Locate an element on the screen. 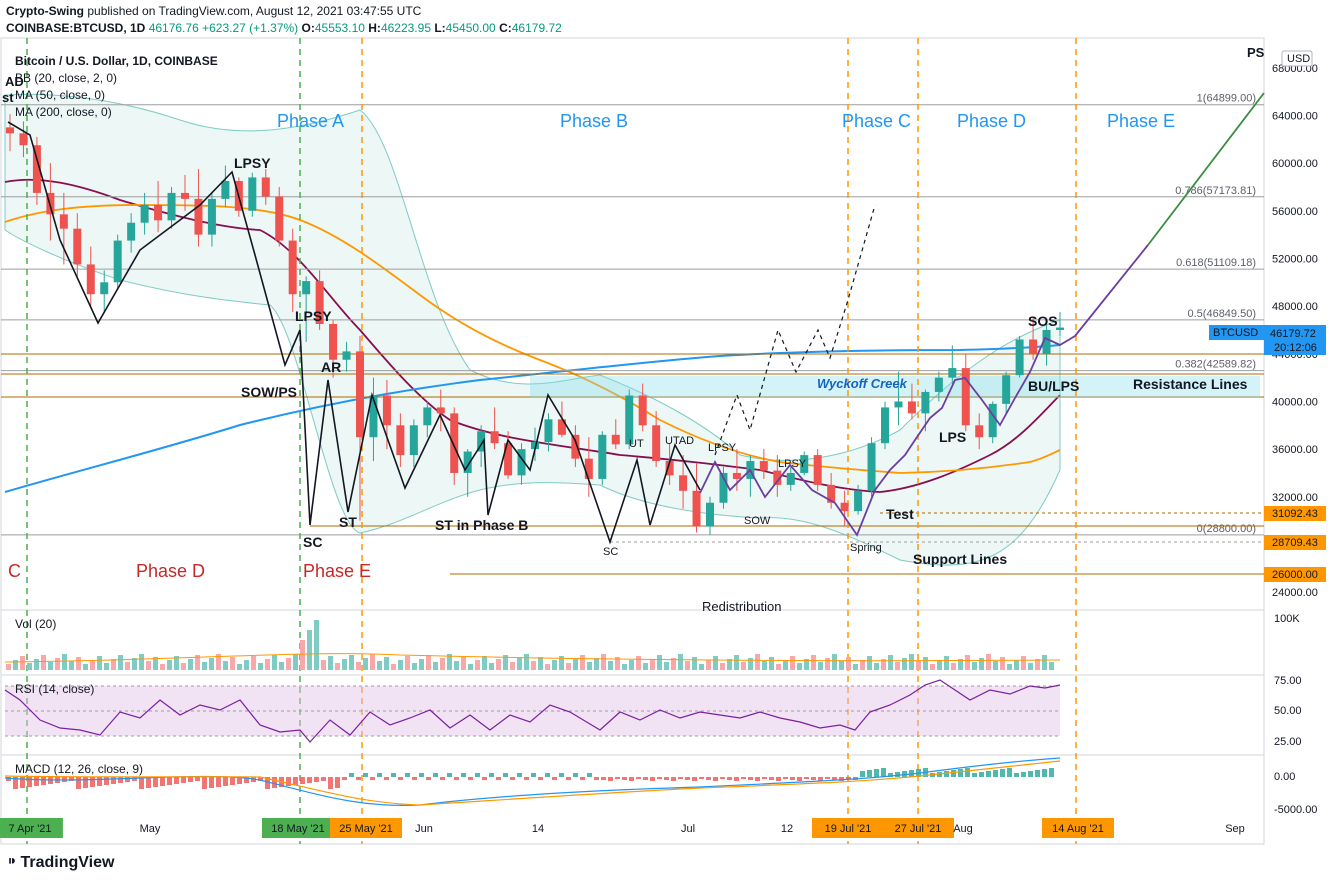 The height and width of the screenshot is (881, 1339). publisher: Crypto-Swing is located at coordinates (45, 11).